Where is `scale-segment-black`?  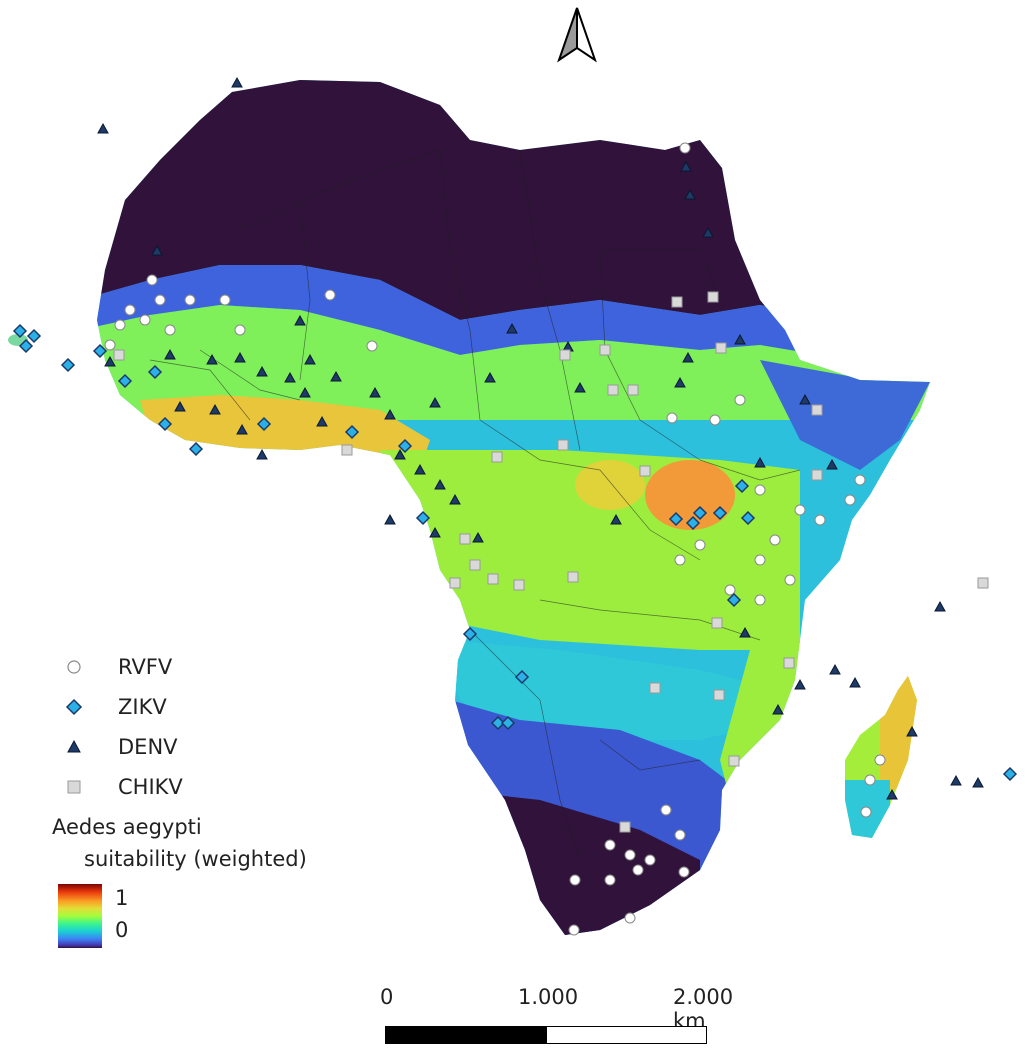 scale-segment-black is located at coordinates (466, 1035).